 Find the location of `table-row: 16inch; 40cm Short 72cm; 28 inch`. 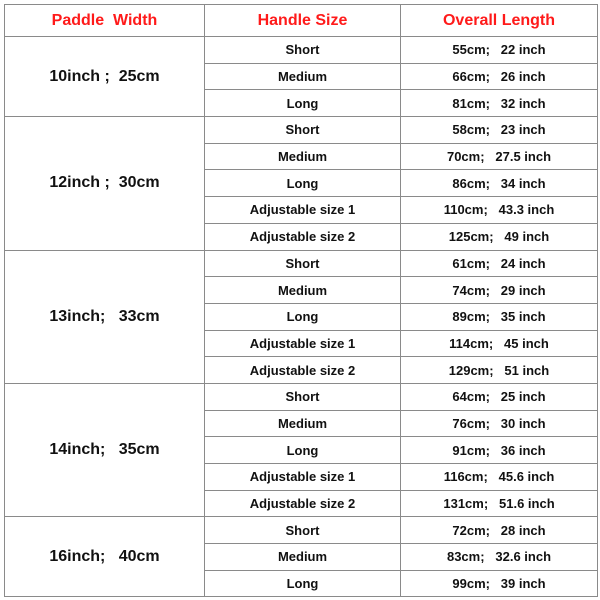

table-row: 16inch; 40cm Short 72cm; 28 inch is located at coordinates (301, 557).